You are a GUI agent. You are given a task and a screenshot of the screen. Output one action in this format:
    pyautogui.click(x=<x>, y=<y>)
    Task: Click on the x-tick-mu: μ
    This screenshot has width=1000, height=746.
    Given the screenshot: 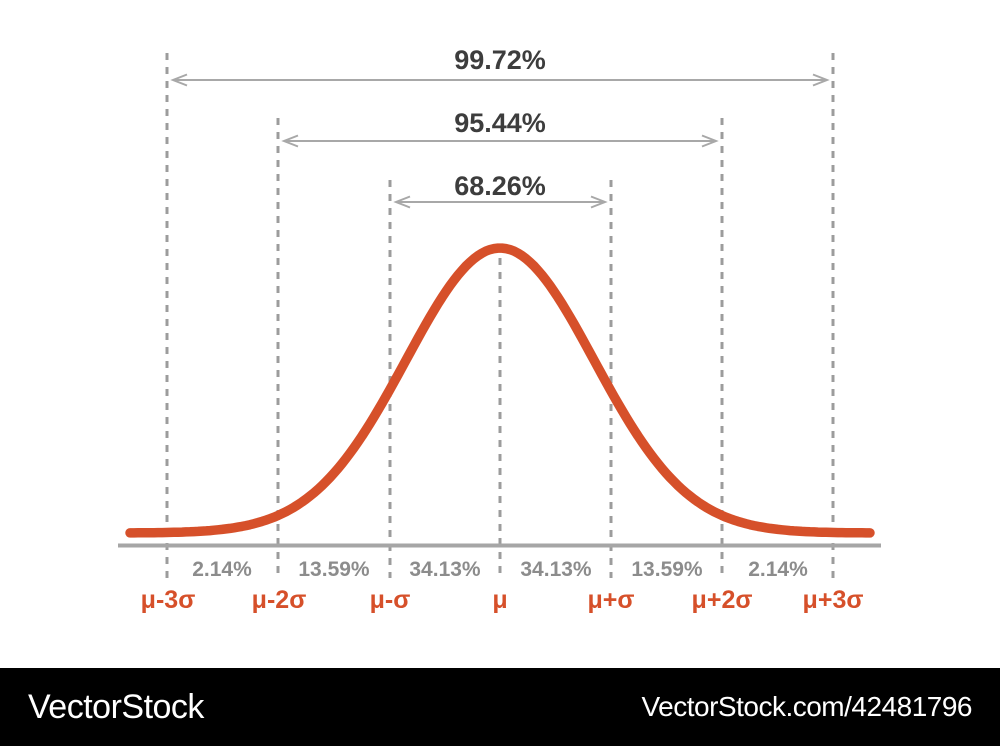 What is the action you would take?
    pyautogui.click(x=500, y=600)
    